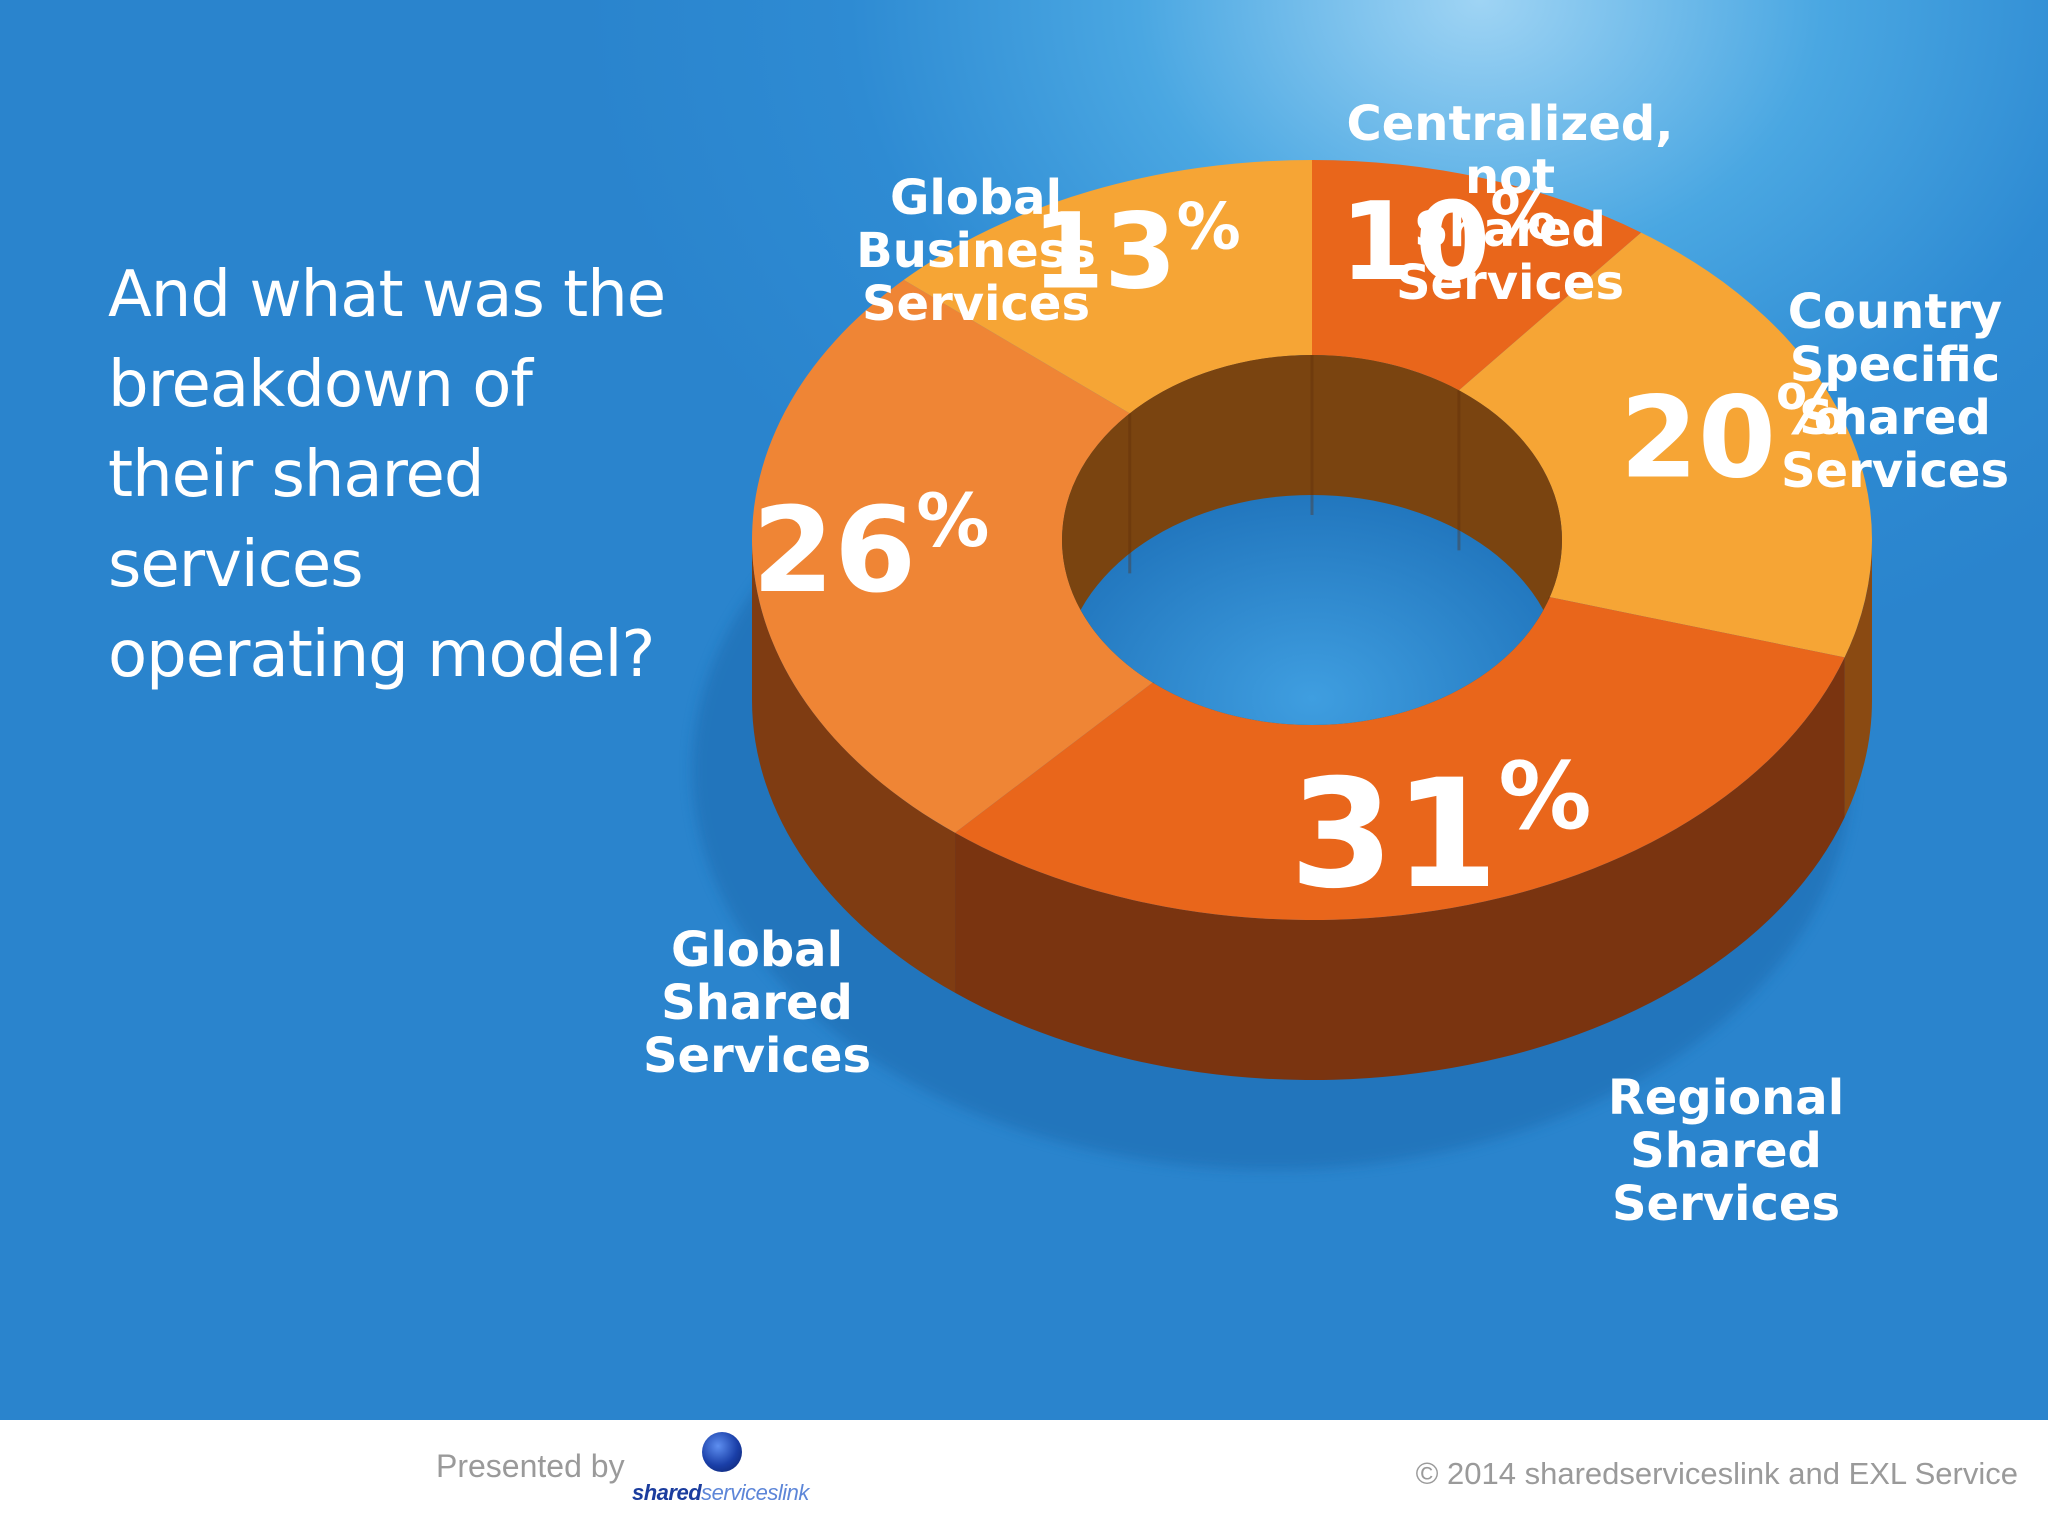 This screenshot has width=2048, height=1536. What do you see at coordinates (1726, 1151) in the screenshot?
I see `category-label-2: Regional Shared Services` at bounding box center [1726, 1151].